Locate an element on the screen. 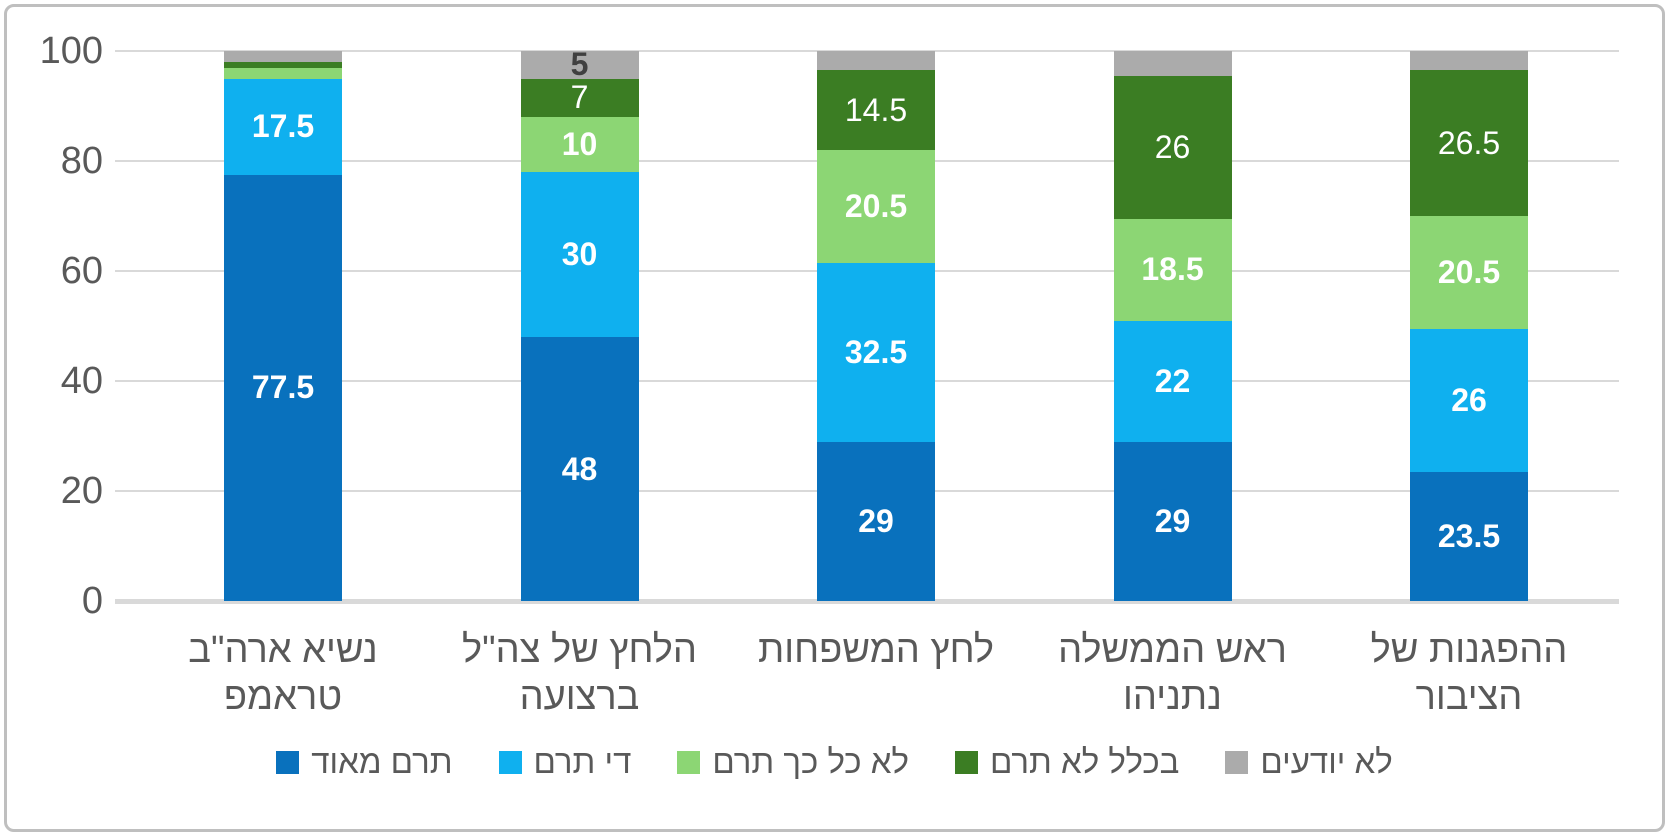  category-label-line: הלחץ של צה"ל is located at coordinates (579, 650).